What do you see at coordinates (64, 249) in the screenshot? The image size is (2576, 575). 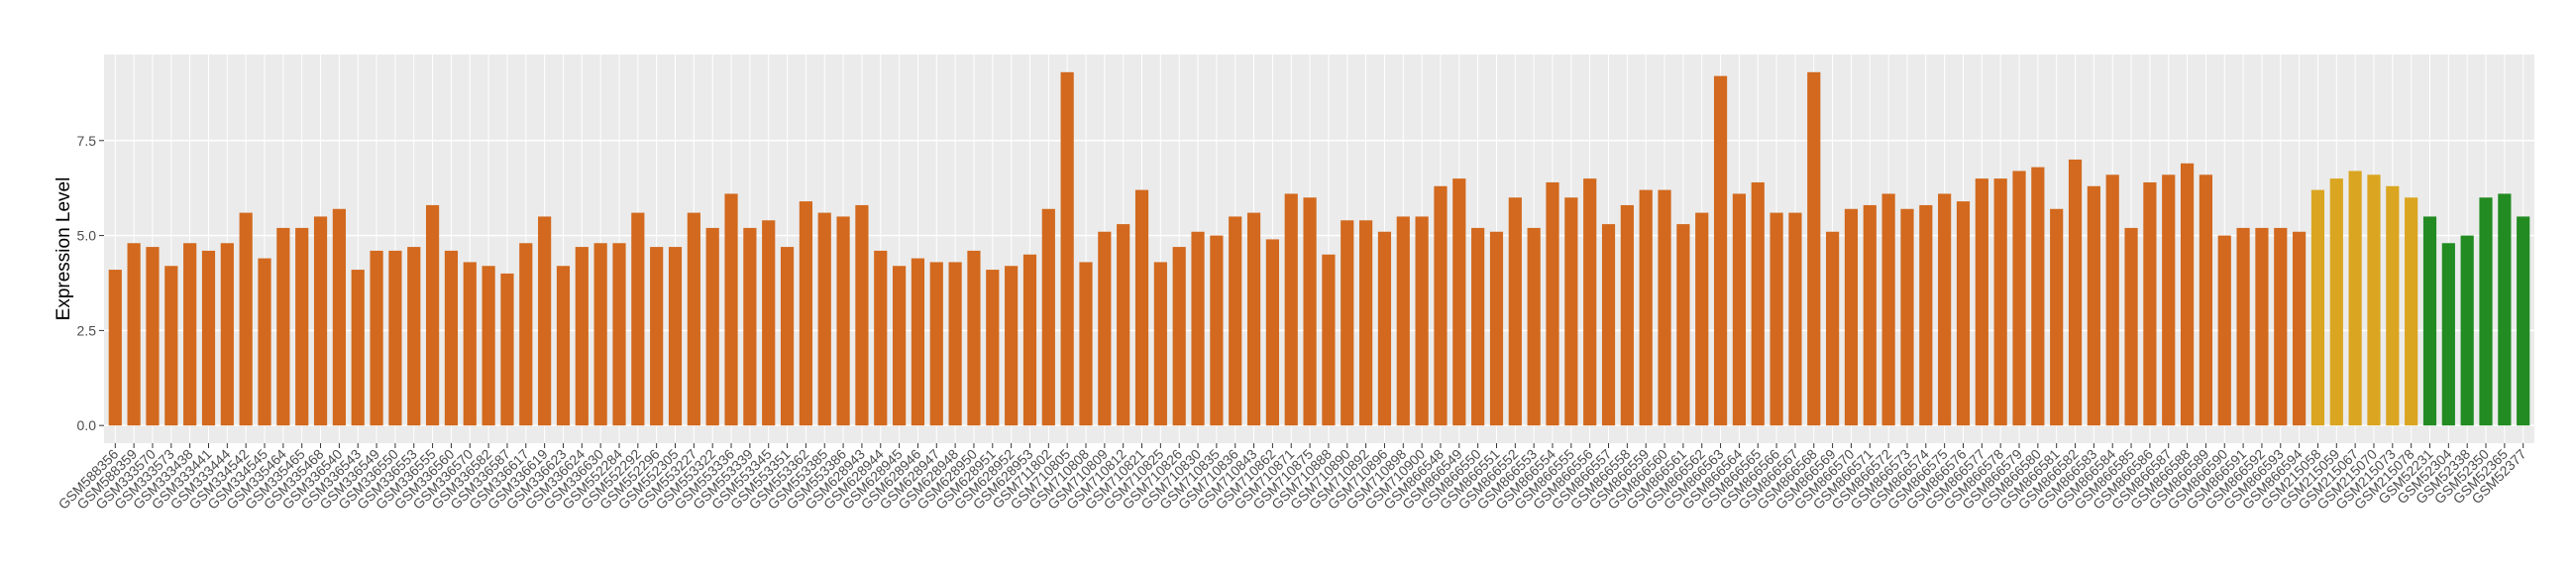 I see `y-axis-label: Expression Level` at bounding box center [64, 249].